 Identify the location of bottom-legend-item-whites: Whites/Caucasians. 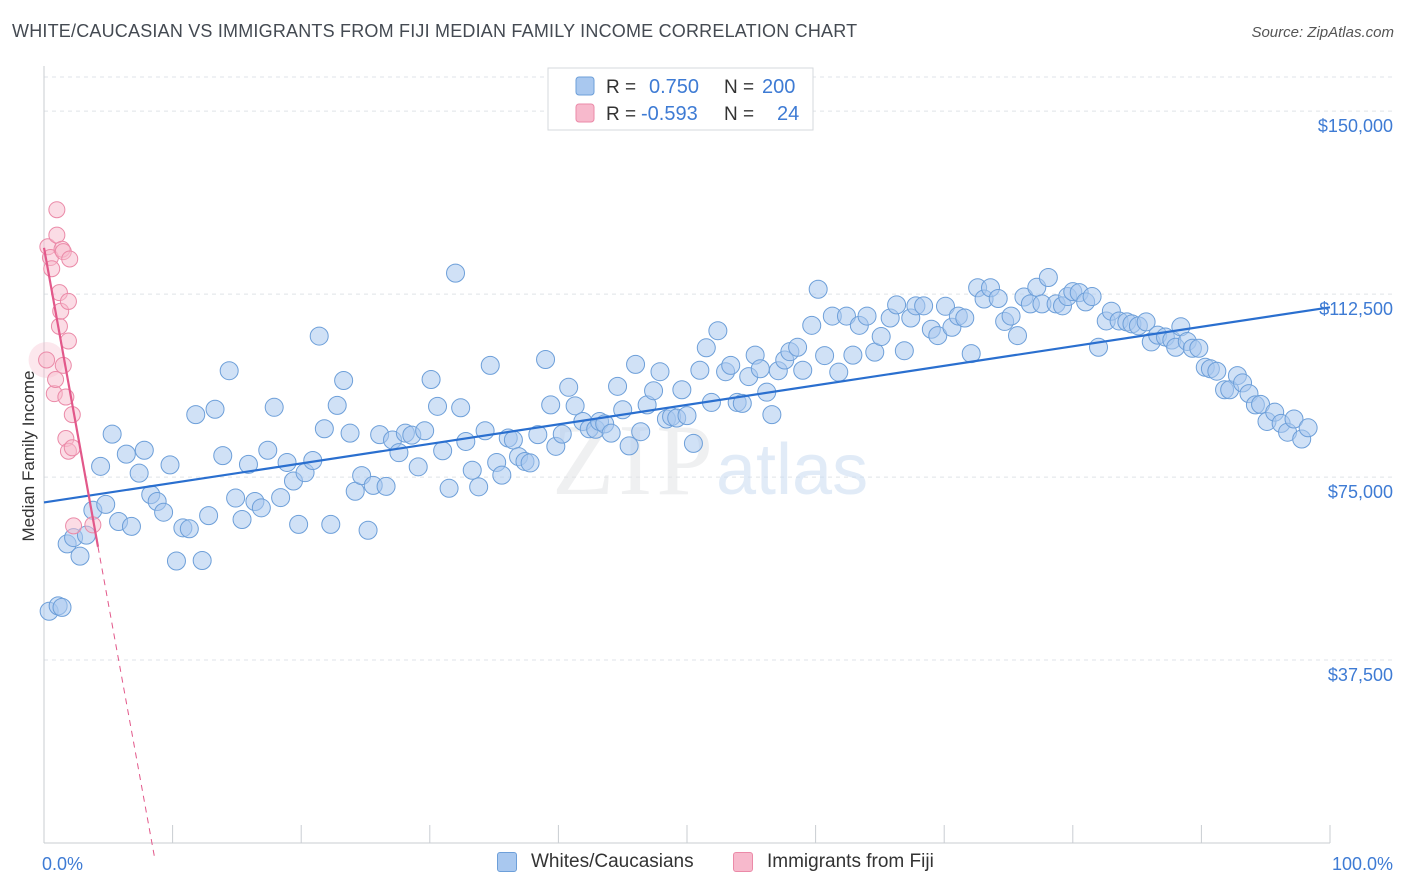
(595, 862).